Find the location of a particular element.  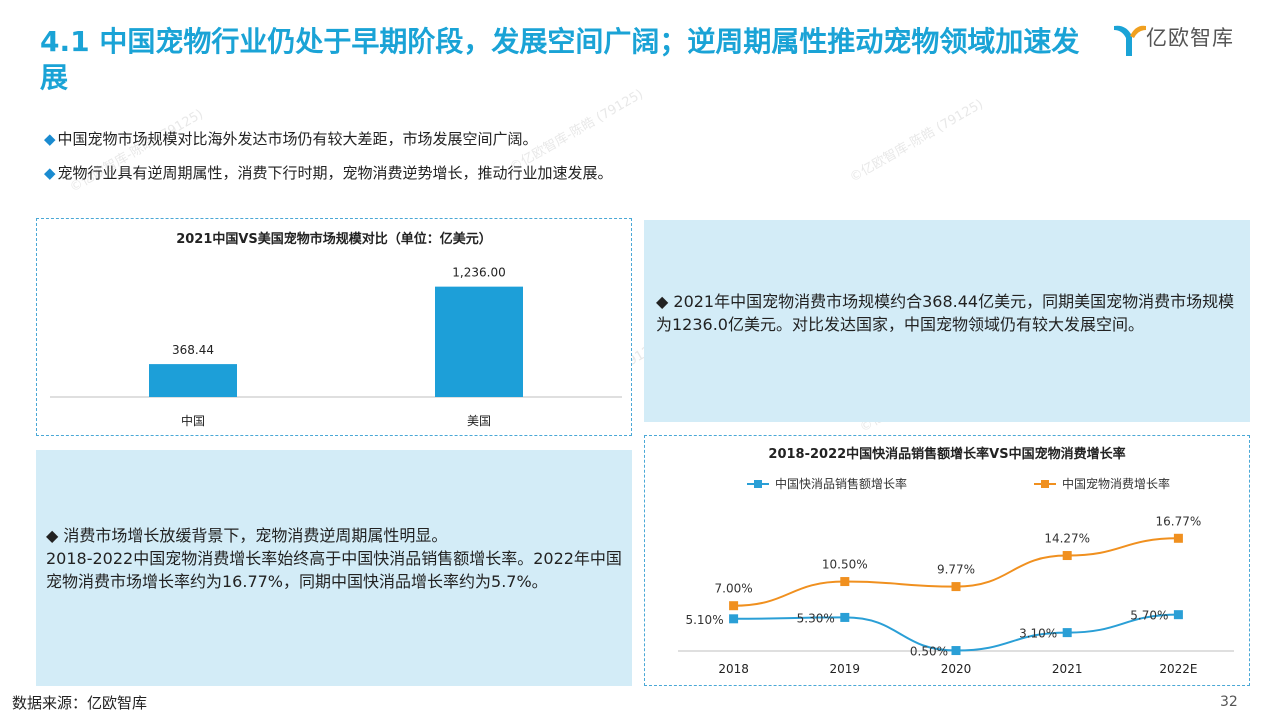

note-text-2a: ◆ 消费市场增长放缓背景下，宠物消费逆周期属性明显。 is located at coordinates (247, 535).